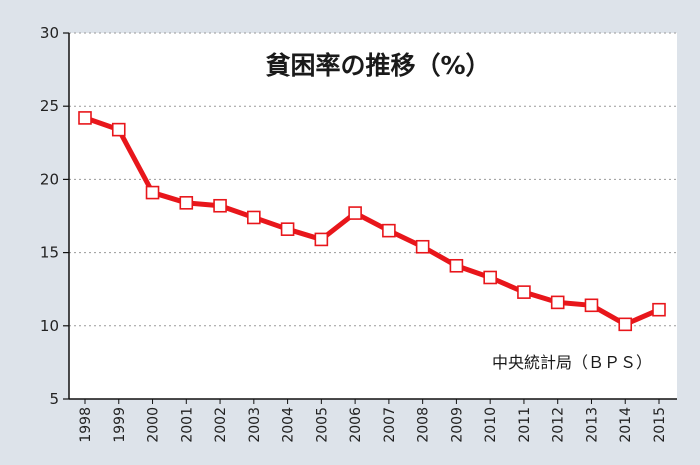 This screenshot has width=700, height=465. I want to click on x-tick-label: 2003, so click(255, 425).